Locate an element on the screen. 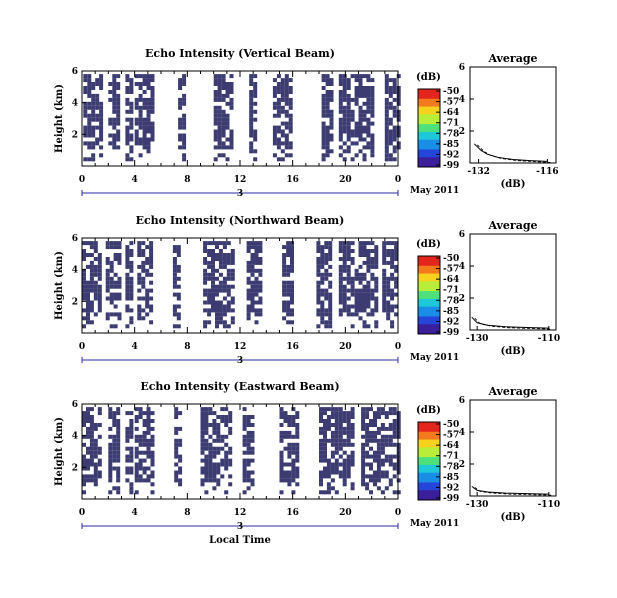  date-label: May 2011 is located at coordinates (434, 358).